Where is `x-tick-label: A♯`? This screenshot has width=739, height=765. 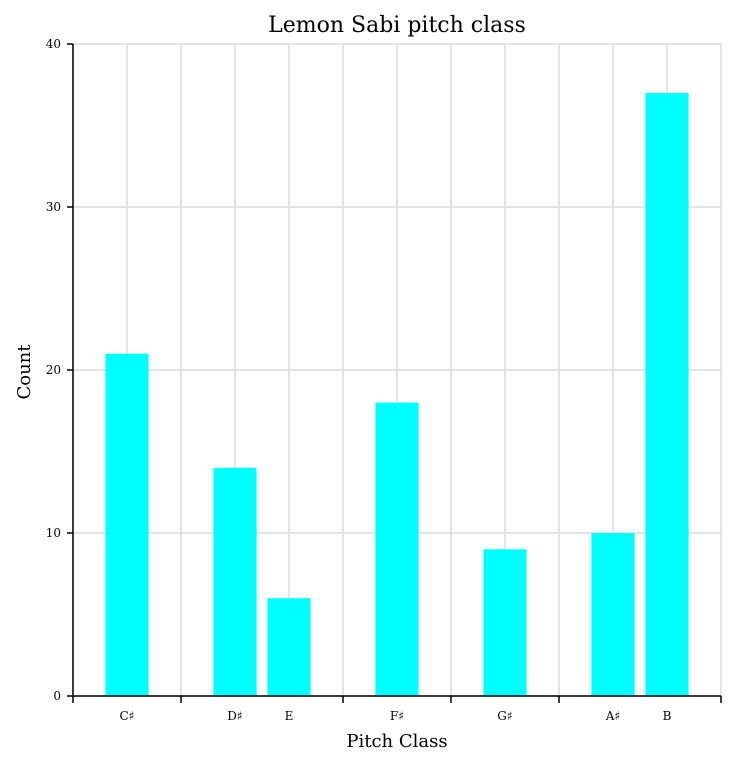 x-tick-label: A♯ is located at coordinates (612, 716).